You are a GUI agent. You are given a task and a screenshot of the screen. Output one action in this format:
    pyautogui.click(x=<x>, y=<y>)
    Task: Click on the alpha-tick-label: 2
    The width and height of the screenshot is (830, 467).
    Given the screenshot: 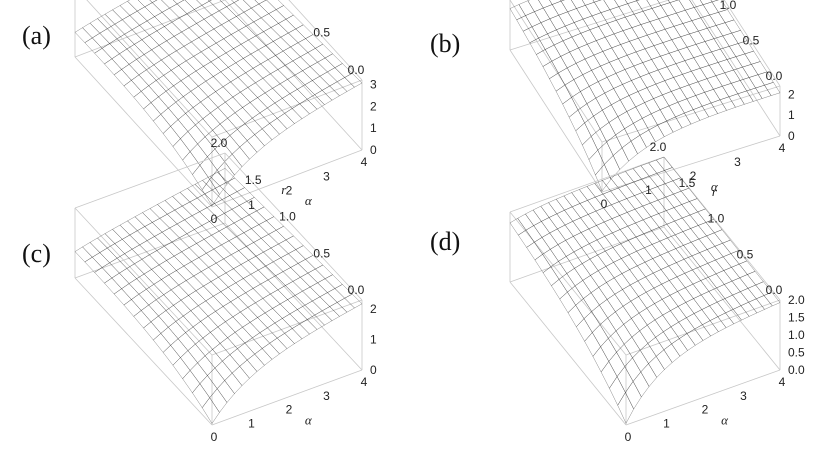 What is the action you would take?
    pyautogui.click(x=693, y=176)
    